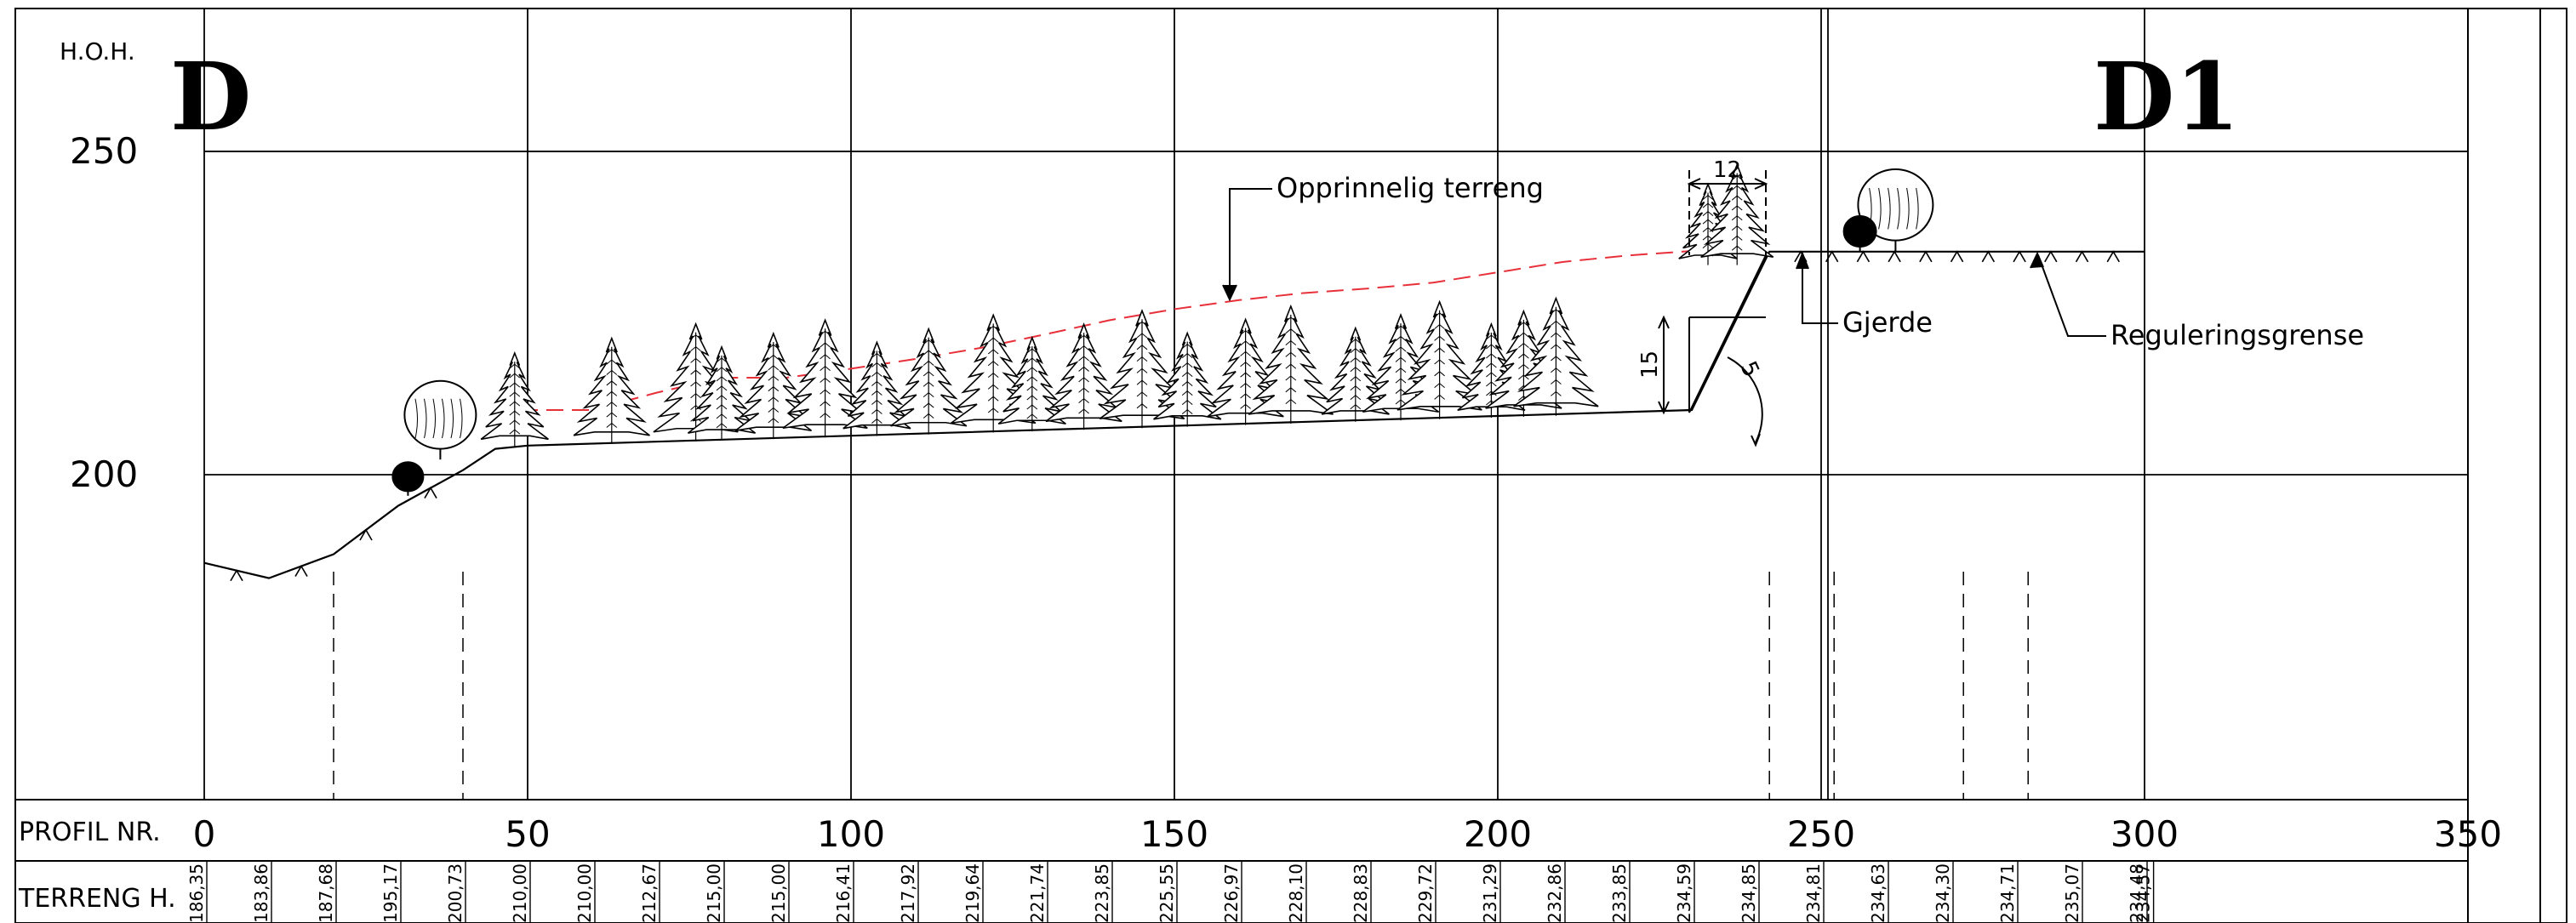 The image size is (2576, 923). I want to click on terrain-value: 234,81, so click(1813, 893).